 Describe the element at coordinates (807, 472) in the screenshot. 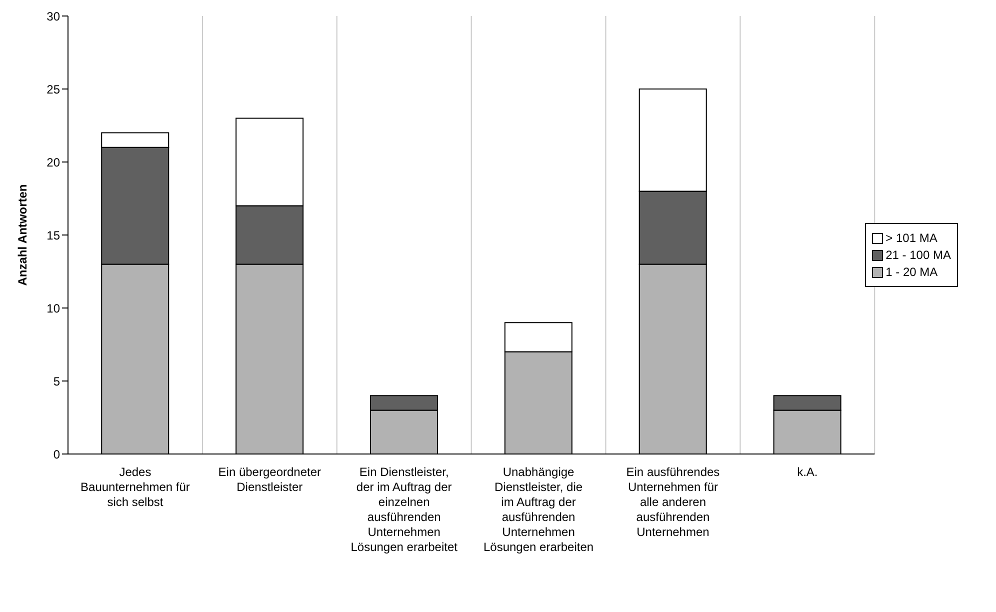

I see `x-tick-label: k.A.` at that location.